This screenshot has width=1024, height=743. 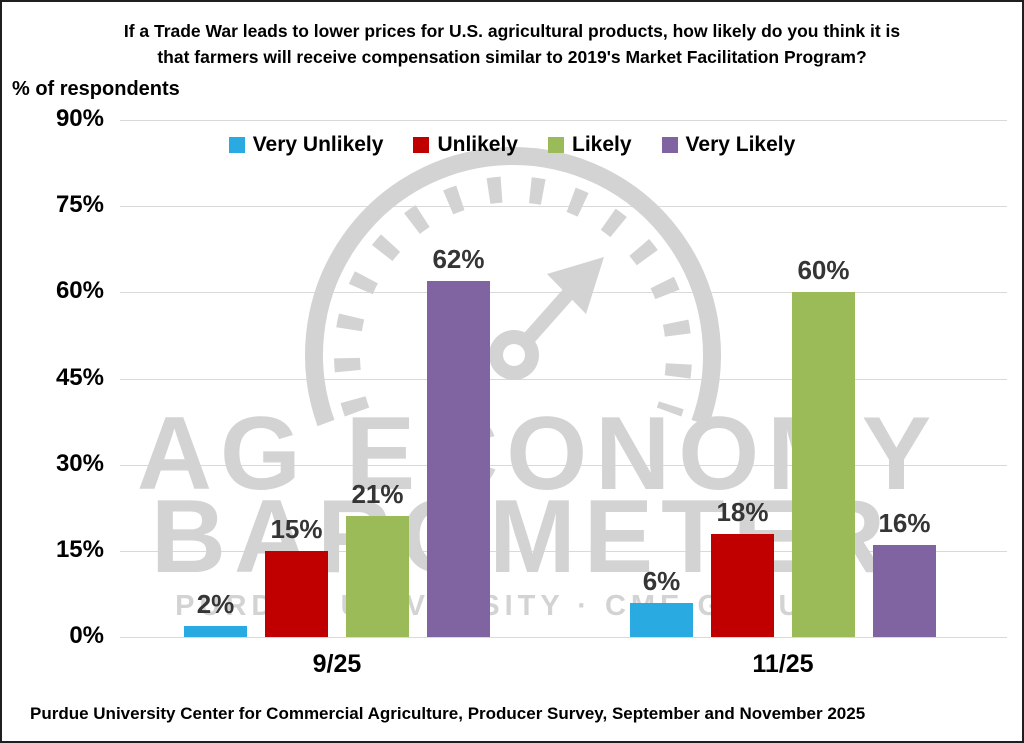 I want to click on legend-swatch-very-unlikely, so click(x=236, y=145).